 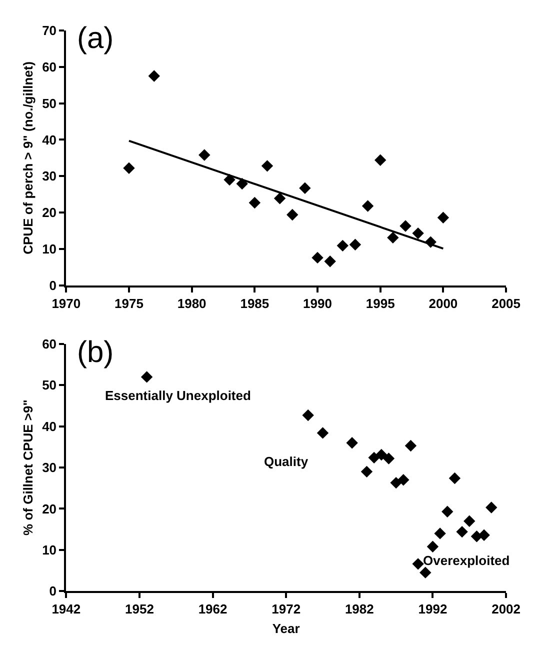 I want to click on chart-title: (b), so click(x=95, y=352).